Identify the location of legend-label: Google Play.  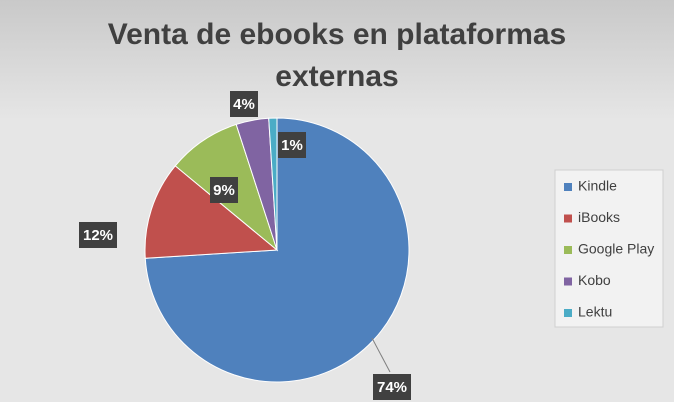
(616, 249).